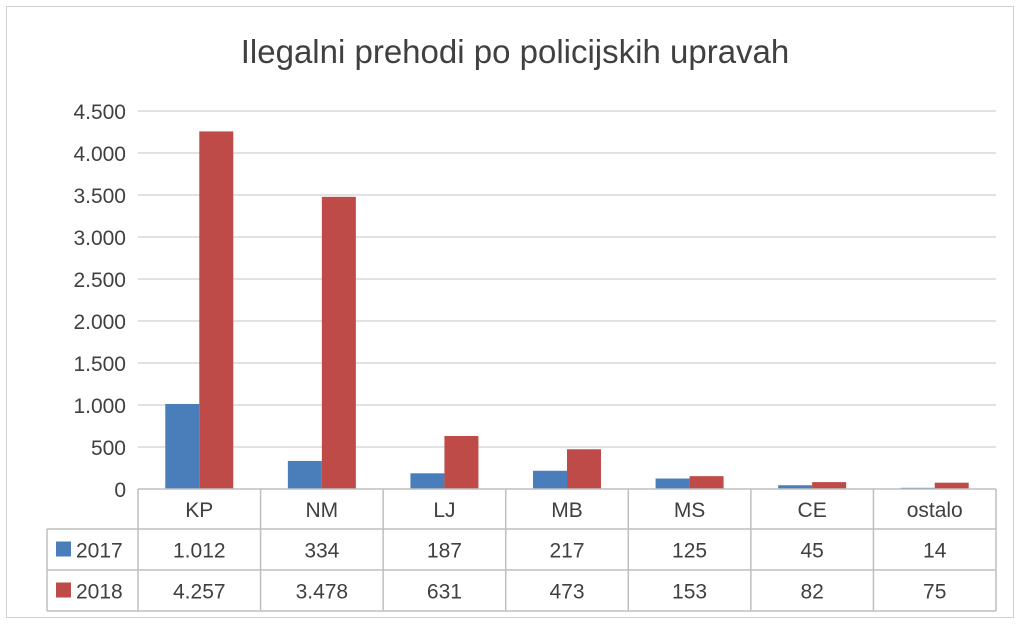  Describe the element at coordinates (427, 481) in the screenshot. I see `bar-2017-LJ` at that location.